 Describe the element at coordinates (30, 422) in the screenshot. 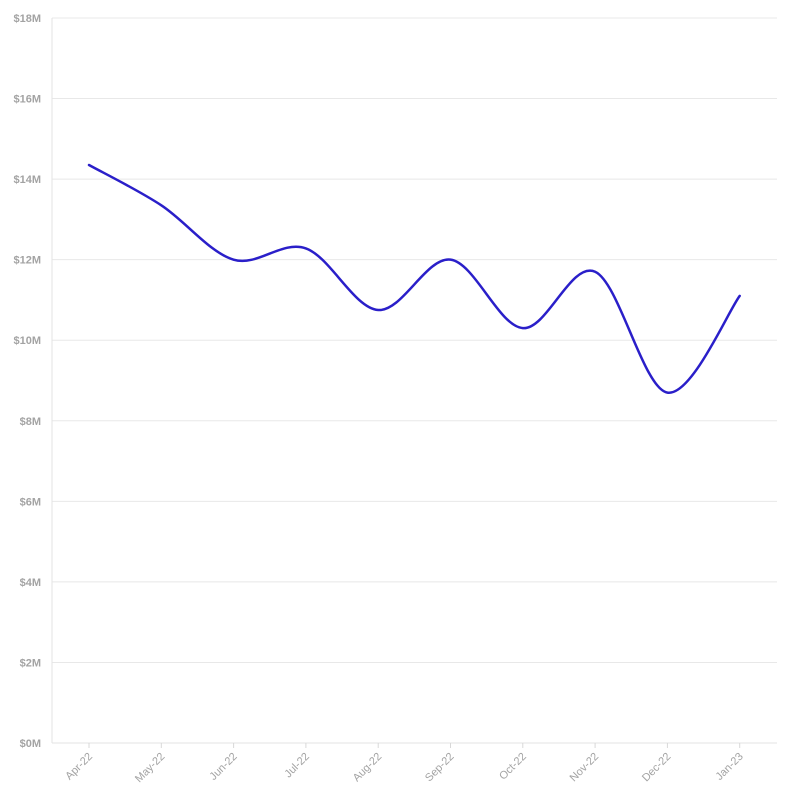

I see `y-tick-label: $8M` at that location.